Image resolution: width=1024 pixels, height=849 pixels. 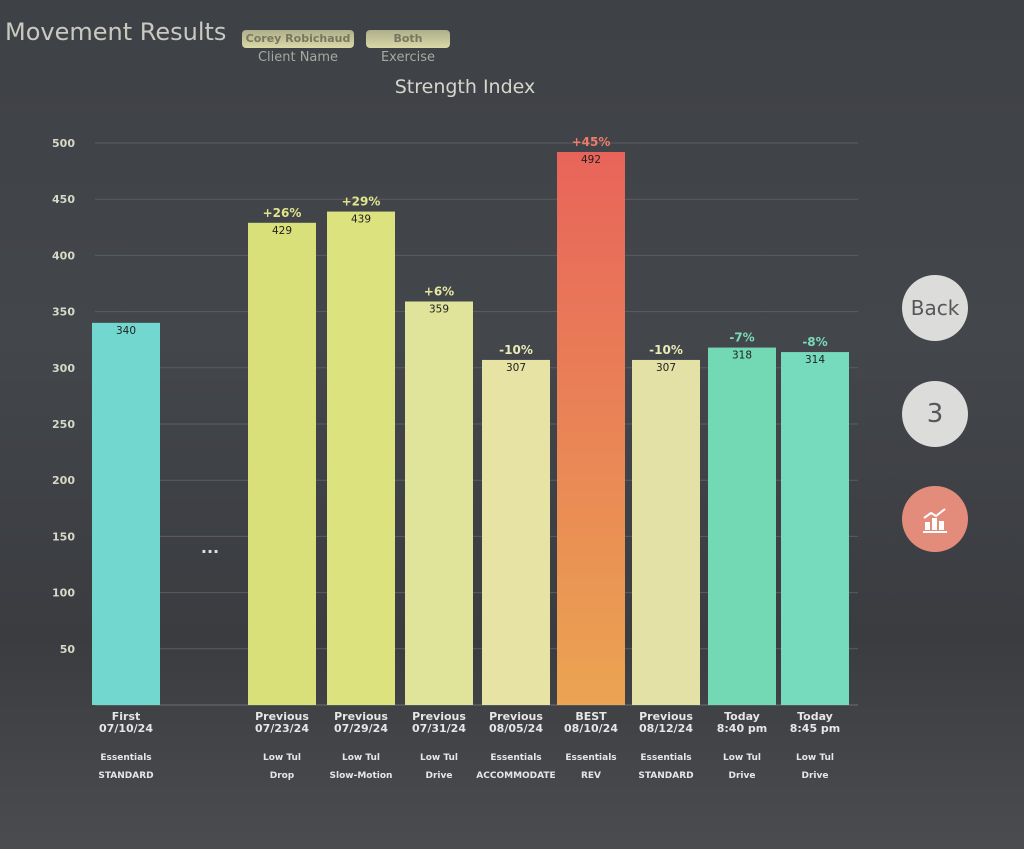 I want to click on client-name-field: Corey Robichaud, so click(x=298, y=39).